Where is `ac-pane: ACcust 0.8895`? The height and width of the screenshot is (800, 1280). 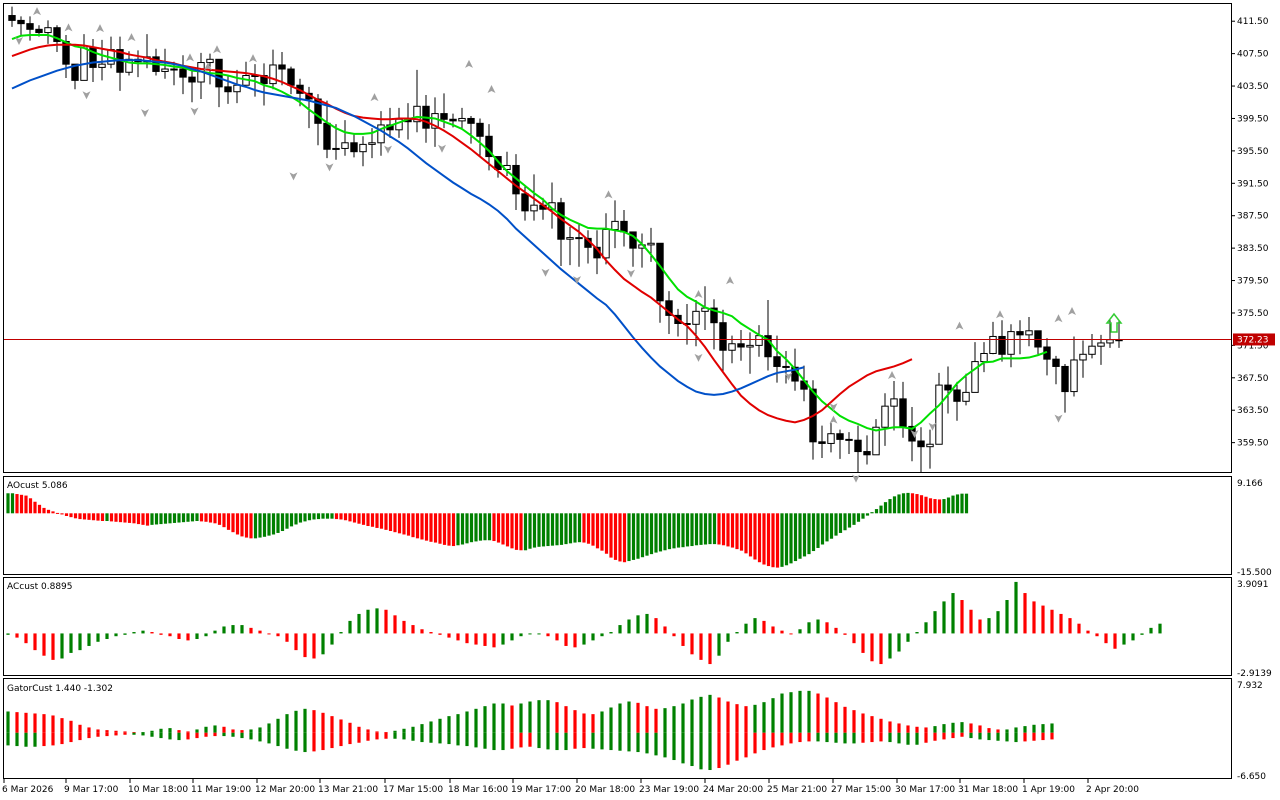
ac-pane: ACcust 0.8895 is located at coordinates (584, 623).